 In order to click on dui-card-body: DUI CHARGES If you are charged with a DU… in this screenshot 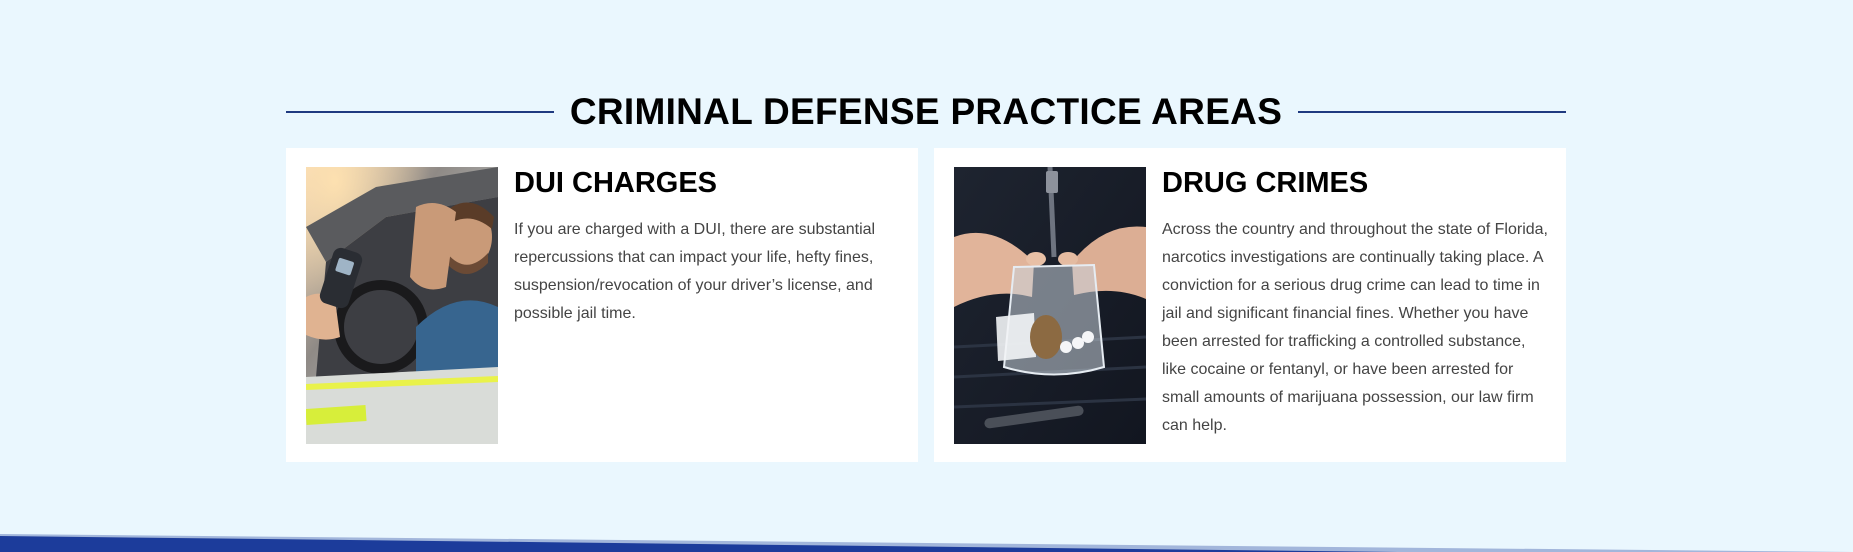, I will do `click(709, 247)`.